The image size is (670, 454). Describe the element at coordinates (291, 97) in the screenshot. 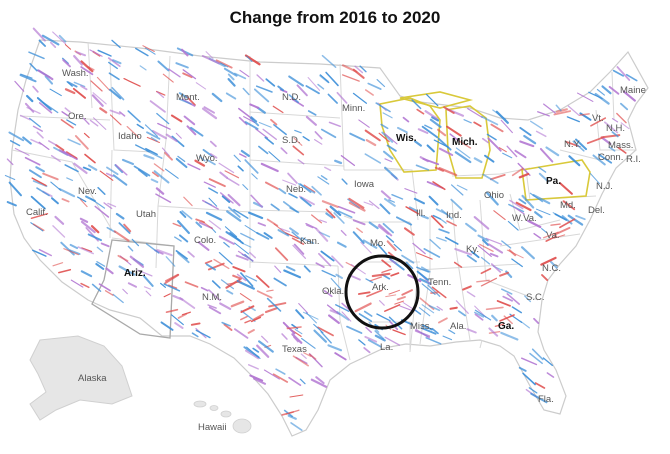

I see `label-nd: N.D.` at that location.